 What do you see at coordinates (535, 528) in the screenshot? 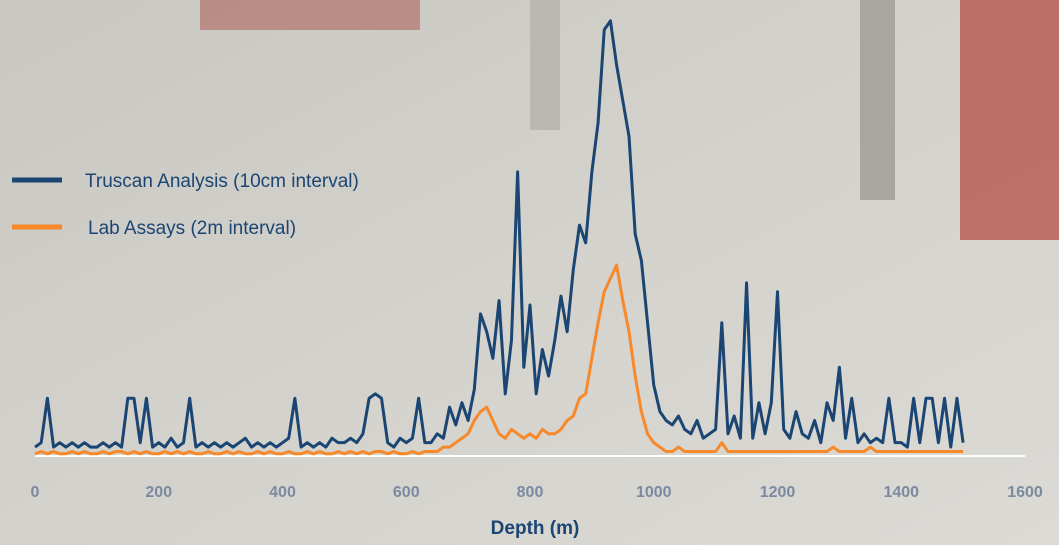
I see `x-axis-title: Depth (m)` at bounding box center [535, 528].